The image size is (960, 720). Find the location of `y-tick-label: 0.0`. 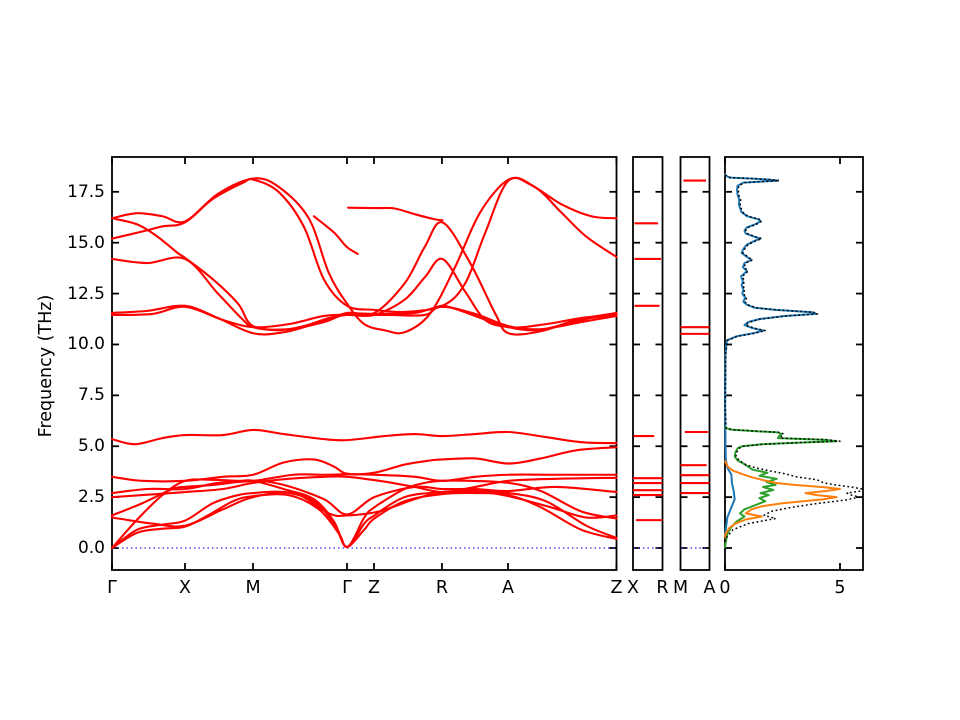

y-tick-label: 0.0 is located at coordinates (91, 548).